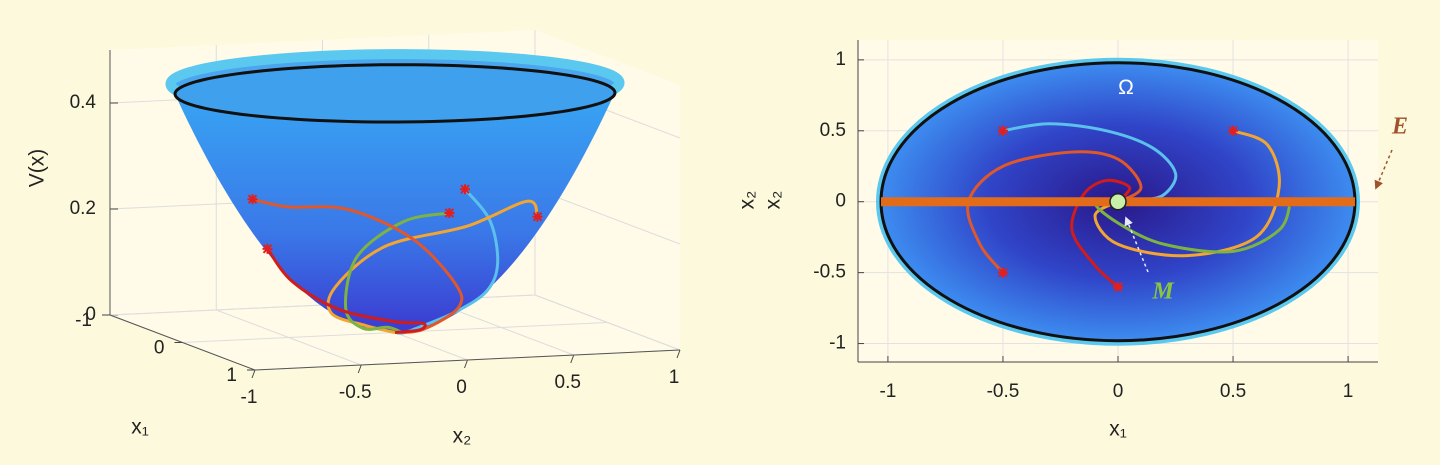  I want to click on level-set, so click(395, 93).